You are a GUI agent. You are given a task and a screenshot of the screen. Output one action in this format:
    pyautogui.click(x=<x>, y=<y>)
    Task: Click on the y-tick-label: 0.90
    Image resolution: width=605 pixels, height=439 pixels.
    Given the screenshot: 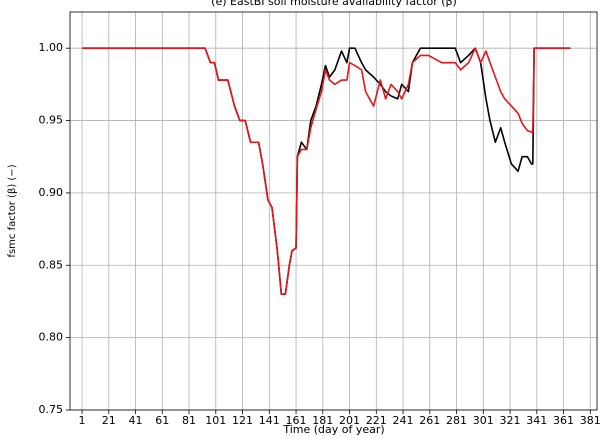 What is the action you would take?
    pyautogui.click(x=51, y=192)
    